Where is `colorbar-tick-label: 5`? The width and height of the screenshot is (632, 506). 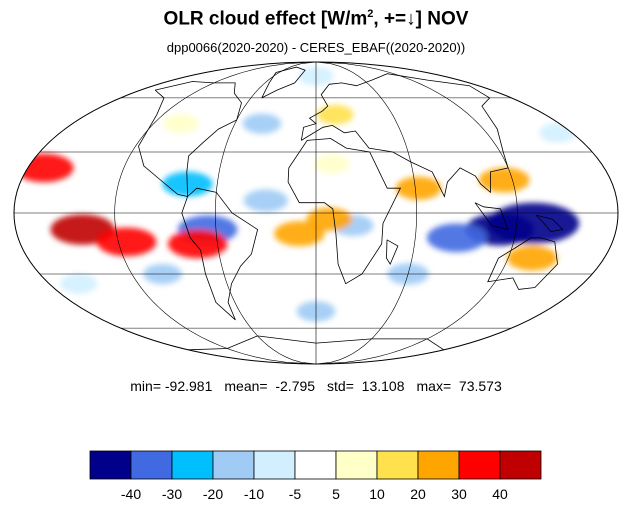
colorbar-tick-label: 5 is located at coordinates (336, 494).